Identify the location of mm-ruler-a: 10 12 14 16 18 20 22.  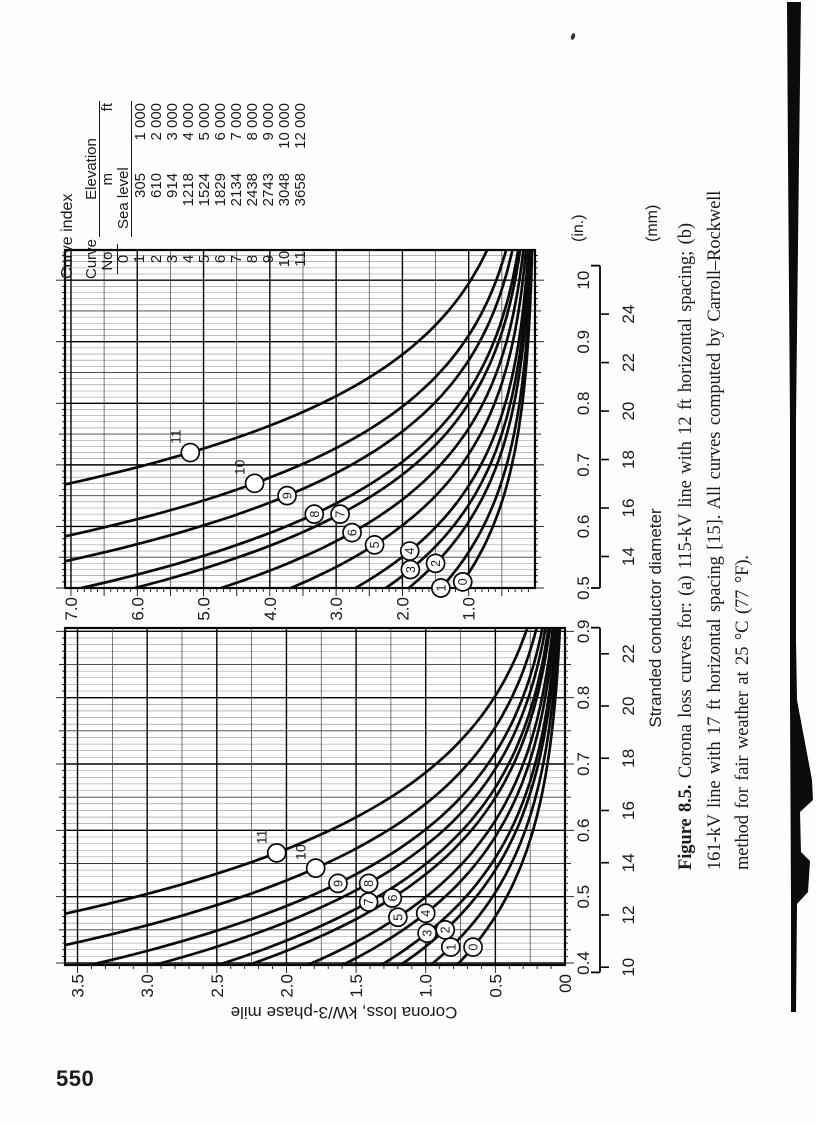
(614, 801).